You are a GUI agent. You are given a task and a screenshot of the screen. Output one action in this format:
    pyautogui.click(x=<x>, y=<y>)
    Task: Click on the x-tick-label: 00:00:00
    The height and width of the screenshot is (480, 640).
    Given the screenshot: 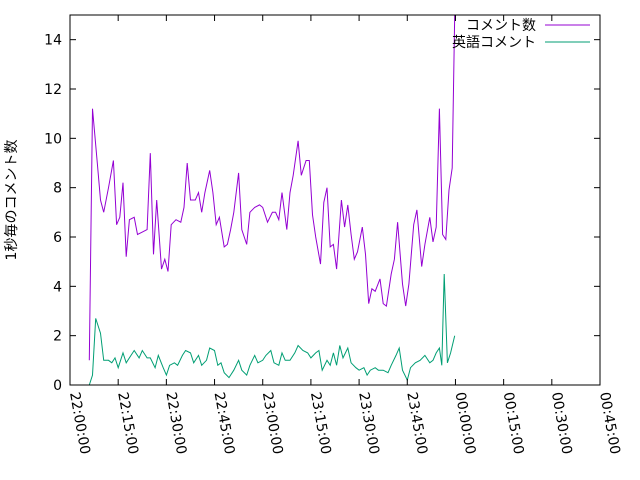 What is the action you would take?
    pyautogui.click(x=465, y=423)
    